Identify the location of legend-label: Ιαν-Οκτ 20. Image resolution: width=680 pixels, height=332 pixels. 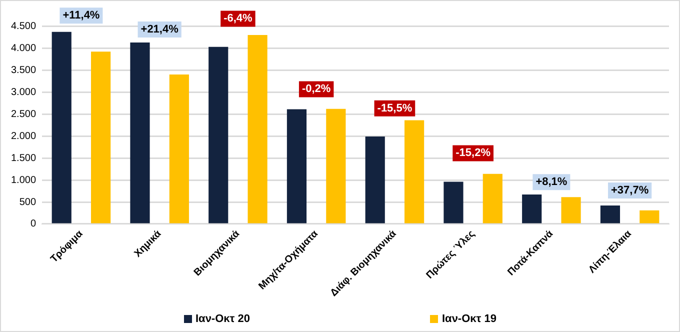
(223, 319).